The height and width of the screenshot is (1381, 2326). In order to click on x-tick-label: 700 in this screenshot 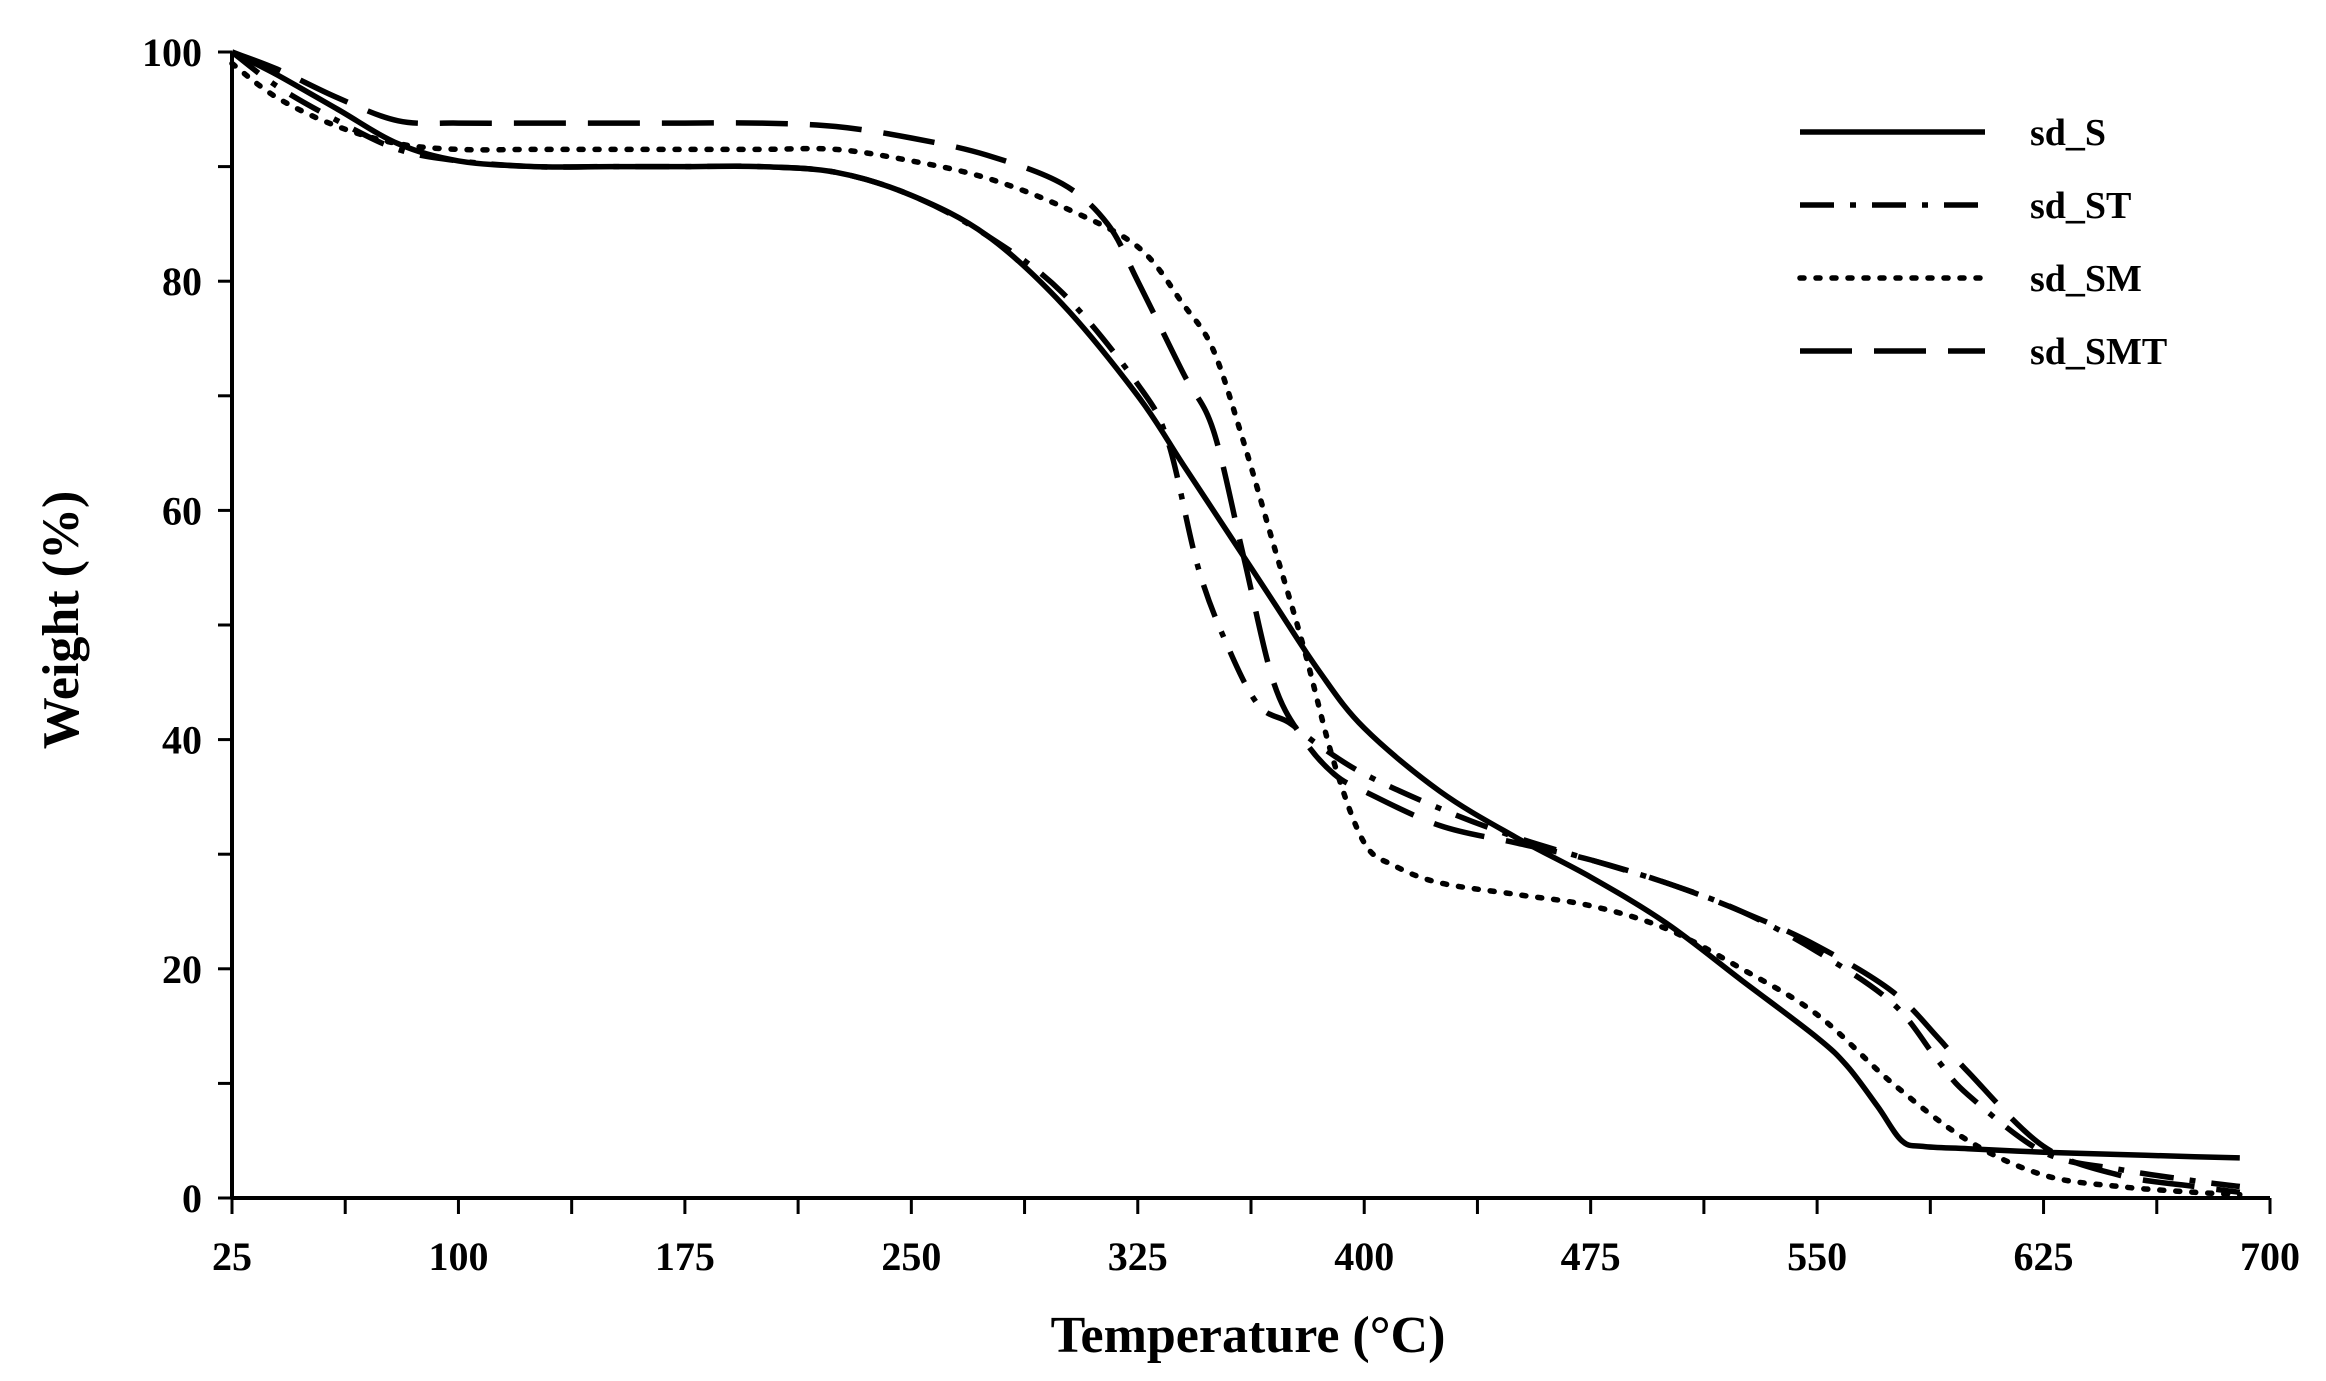, I will do `click(2270, 1256)`.